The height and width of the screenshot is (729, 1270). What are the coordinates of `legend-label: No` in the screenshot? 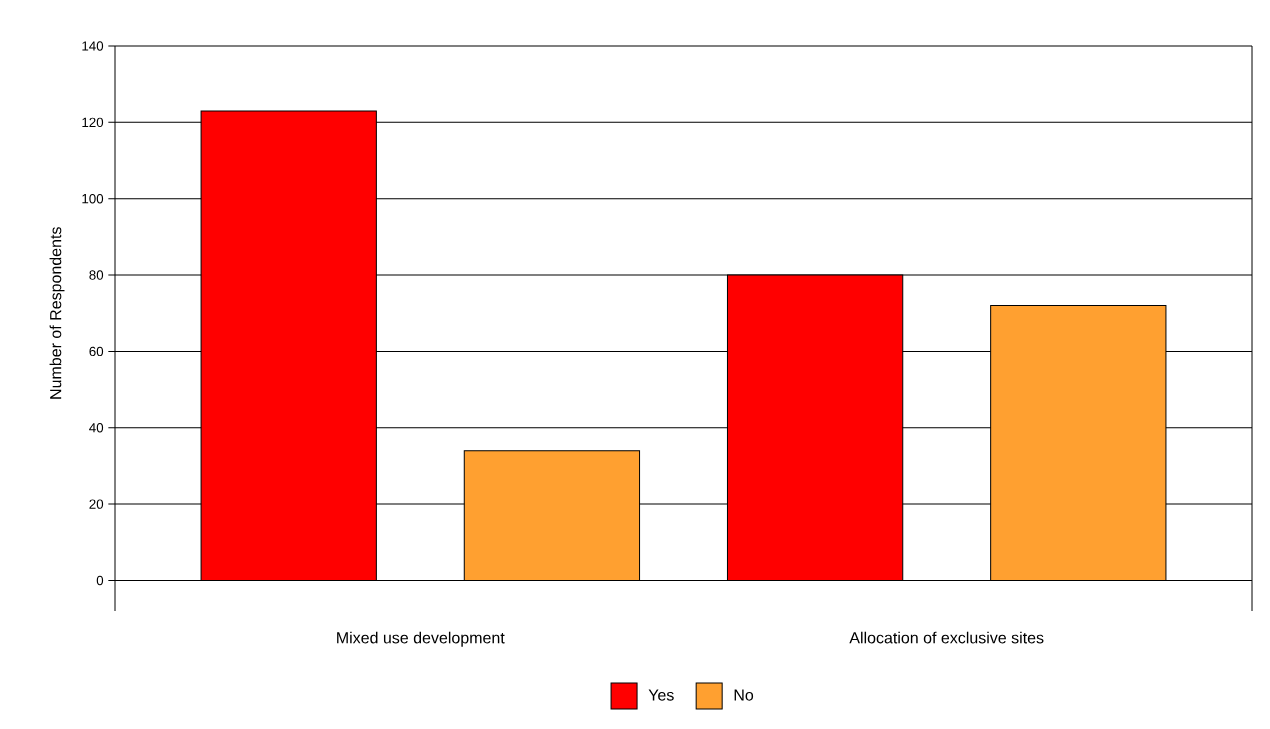 It's located at (744, 695).